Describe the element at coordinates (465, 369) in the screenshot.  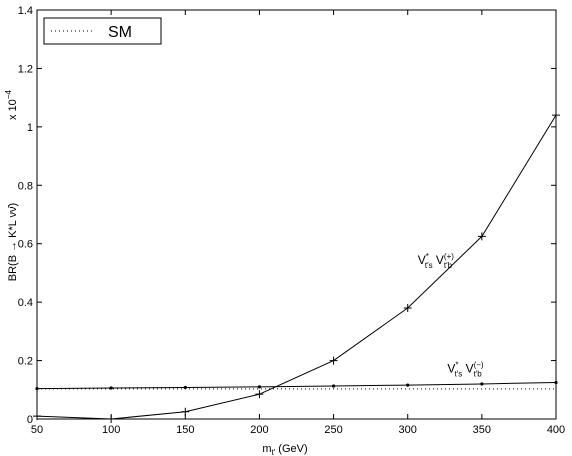
I see `series-annotation-1: V* t′s V(−) t′b` at that location.